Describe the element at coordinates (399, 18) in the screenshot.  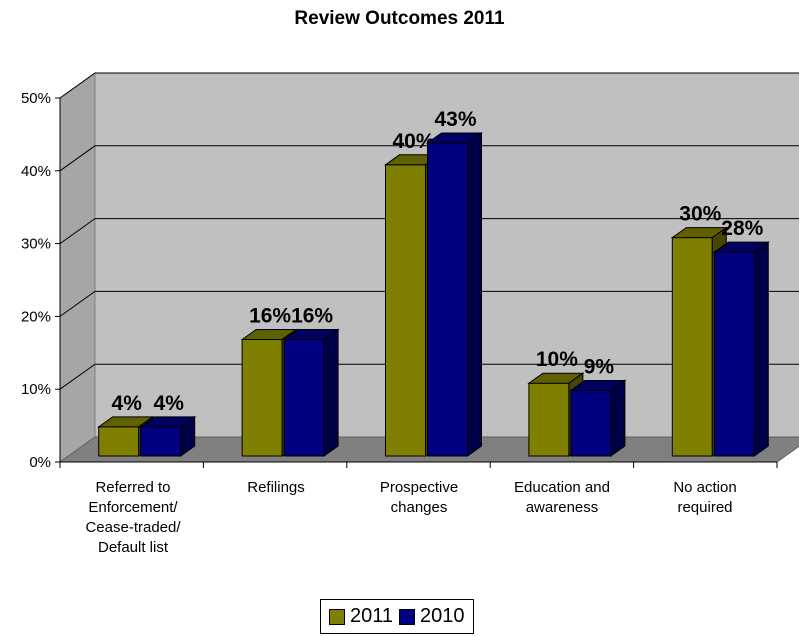
I see `chart-title: Review Outcomes 2011` at that location.